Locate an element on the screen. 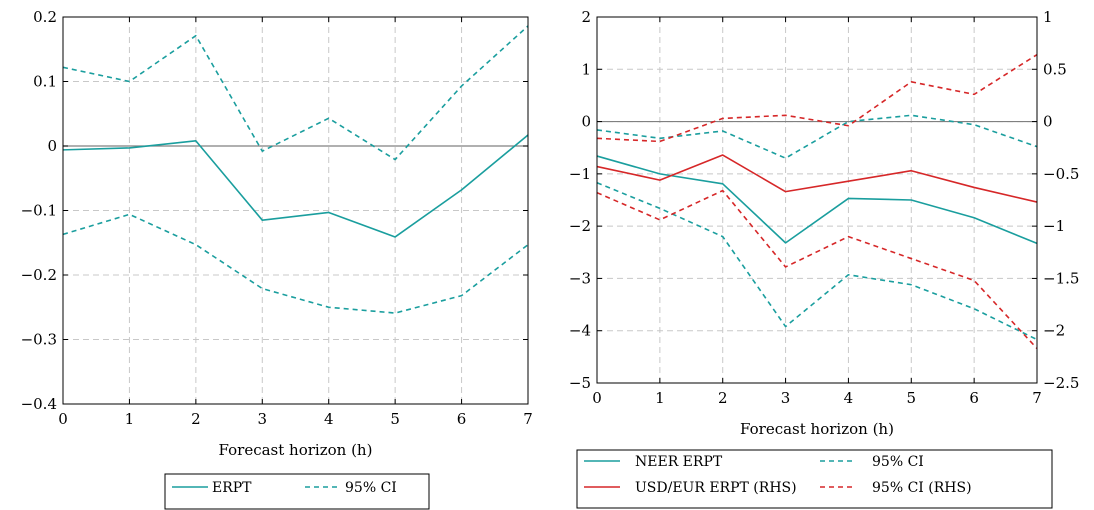  y-tick-label: −3 is located at coordinates (580, 278).